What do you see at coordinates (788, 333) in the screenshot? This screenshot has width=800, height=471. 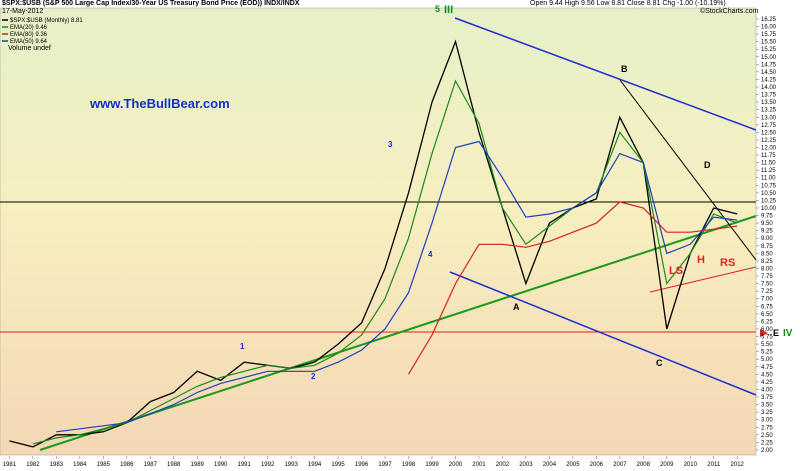 I see `annotation: IV` at bounding box center [788, 333].